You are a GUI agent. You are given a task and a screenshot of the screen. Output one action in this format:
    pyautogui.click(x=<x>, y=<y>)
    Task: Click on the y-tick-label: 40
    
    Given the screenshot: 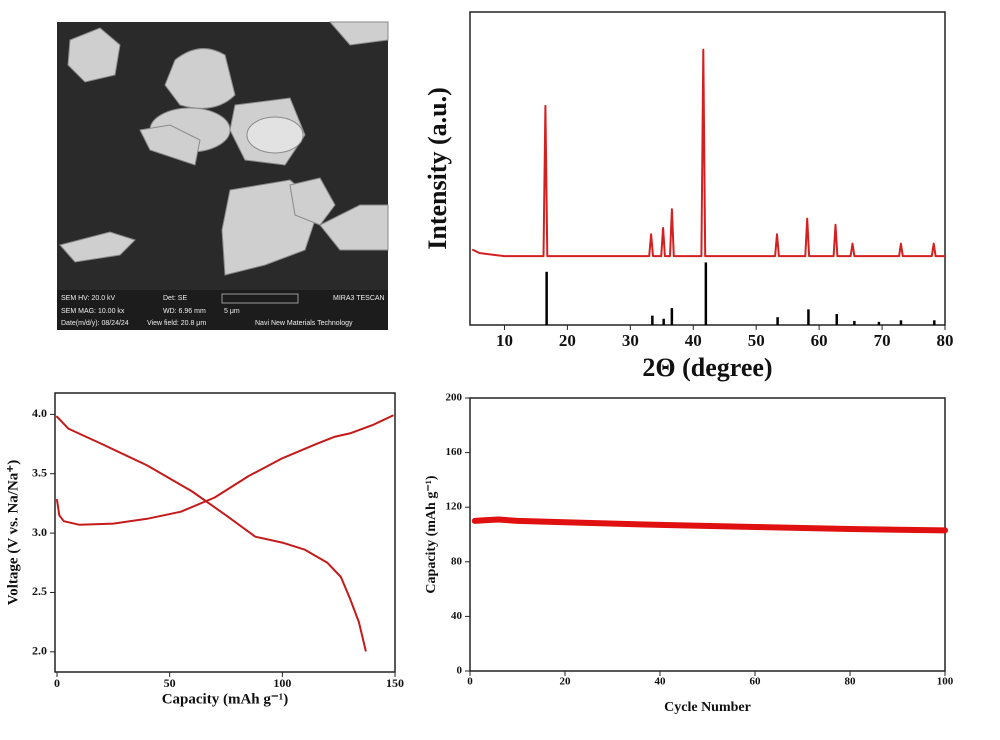 What is the action you would take?
    pyautogui.click(x=457, y=616)
    